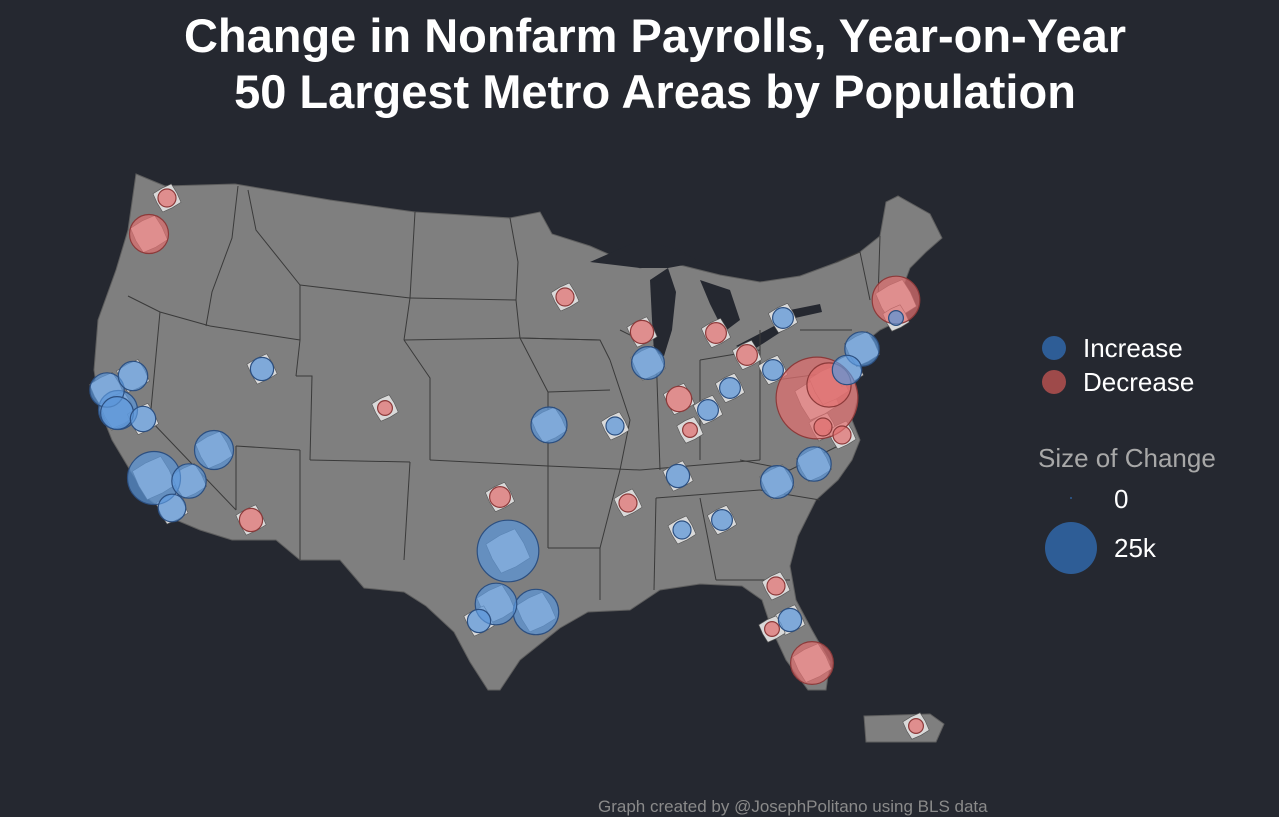  What do you see at coordinates (678, 476) in the screenshot?
I see `metro-bubble-nashville` at bounding box center [678, 476].